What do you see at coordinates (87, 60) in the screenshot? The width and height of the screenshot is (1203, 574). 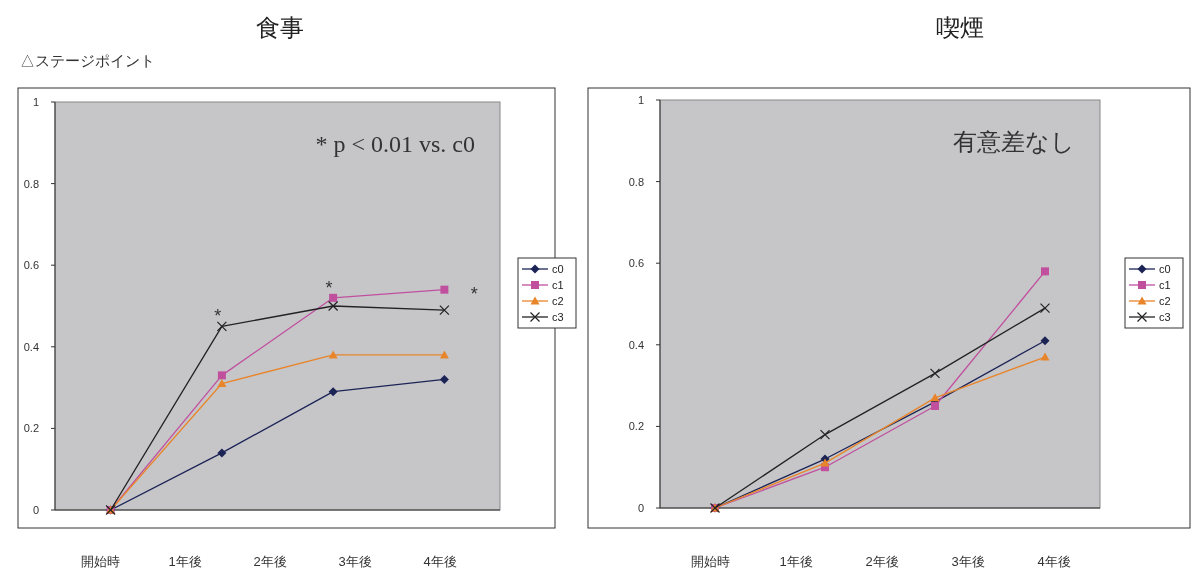 I see `y-axis-title: △ステージポイント` at bounding box center [87, 60].